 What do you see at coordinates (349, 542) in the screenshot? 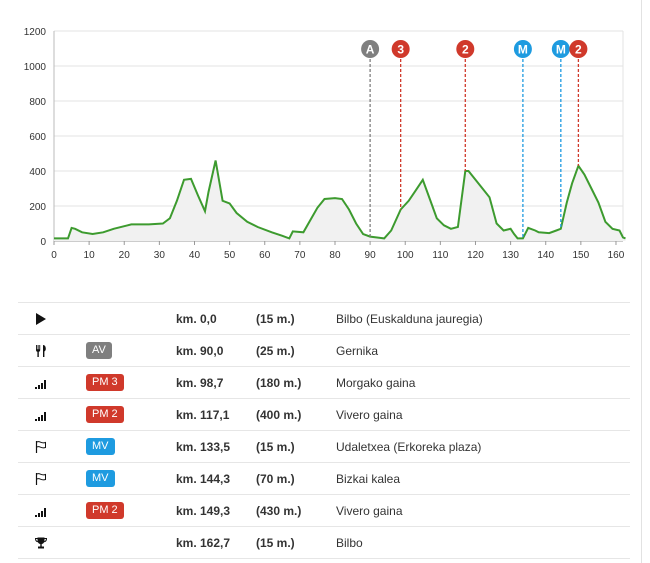
I see `point-name: Bilbo` at bounding box center [349, 542].